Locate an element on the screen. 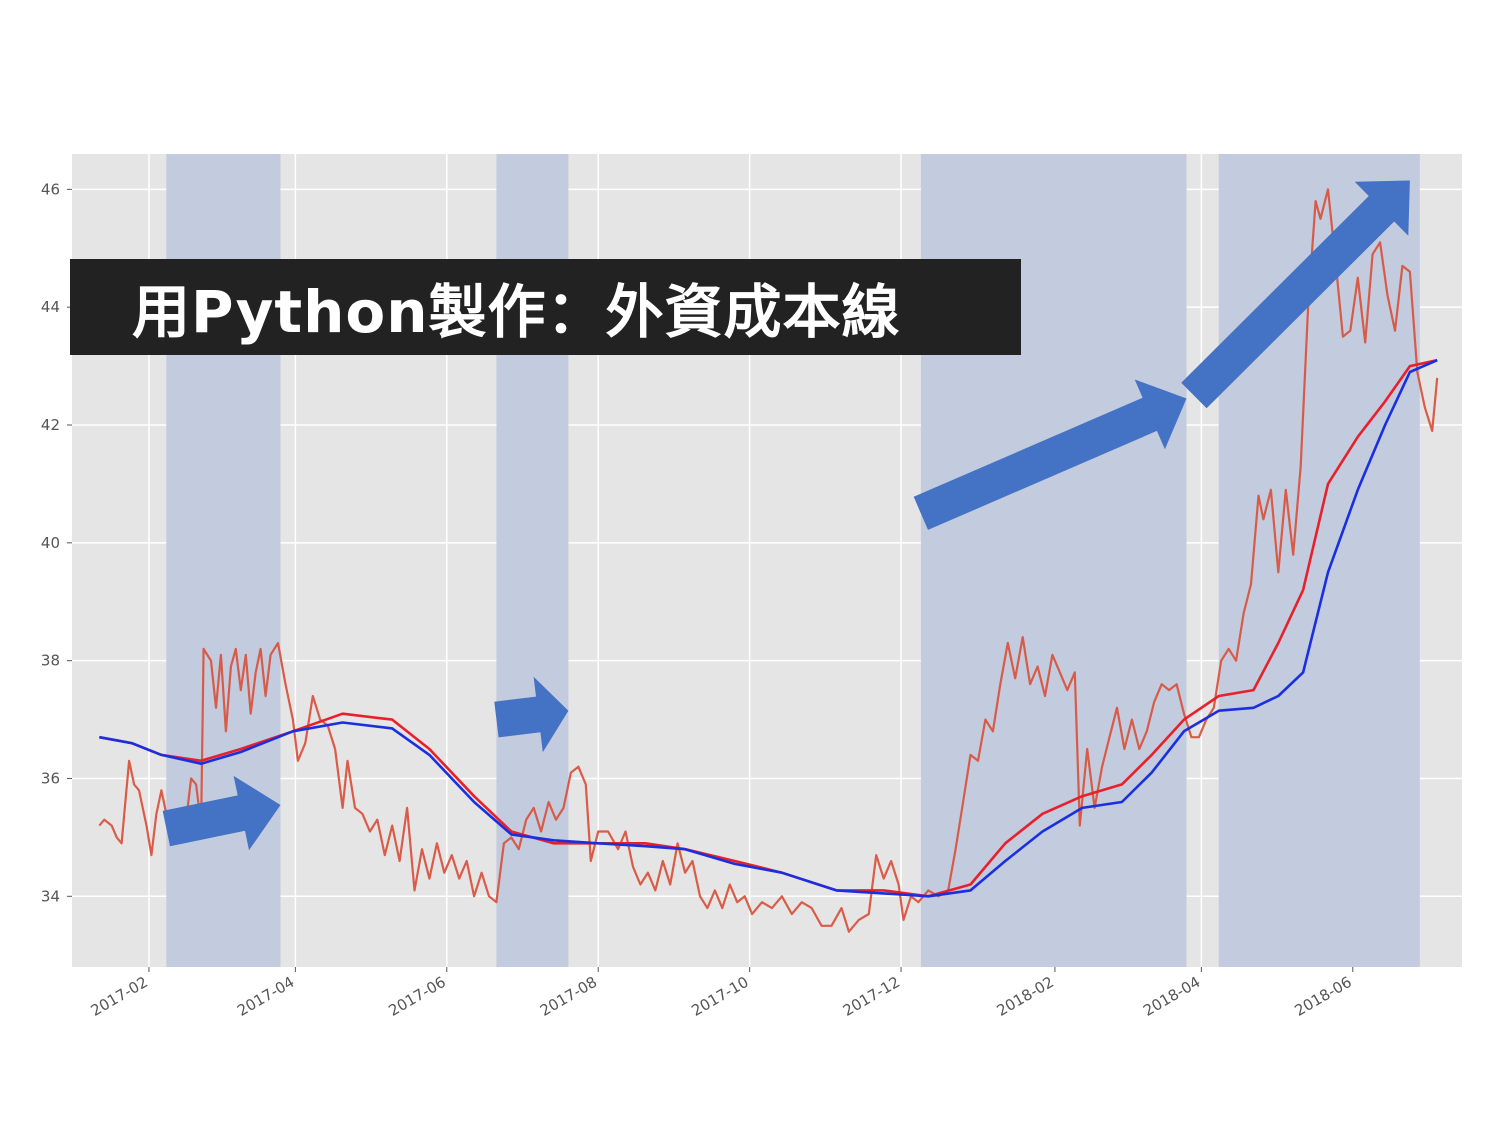  y-tick-label: 42 is located at coordinates (50, 425).